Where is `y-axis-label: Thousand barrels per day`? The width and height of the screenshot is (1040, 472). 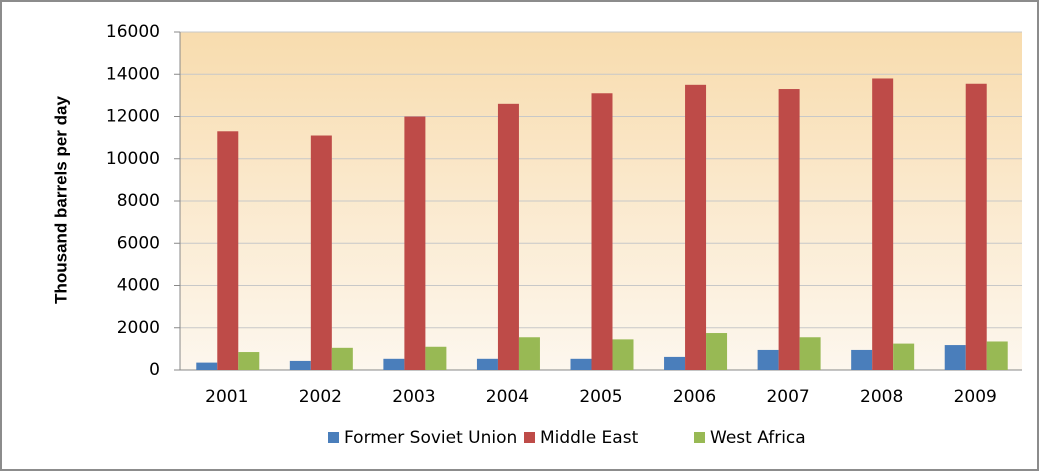 y-axis-label: Thousand barrels per day is located at coordinates (60, 200).